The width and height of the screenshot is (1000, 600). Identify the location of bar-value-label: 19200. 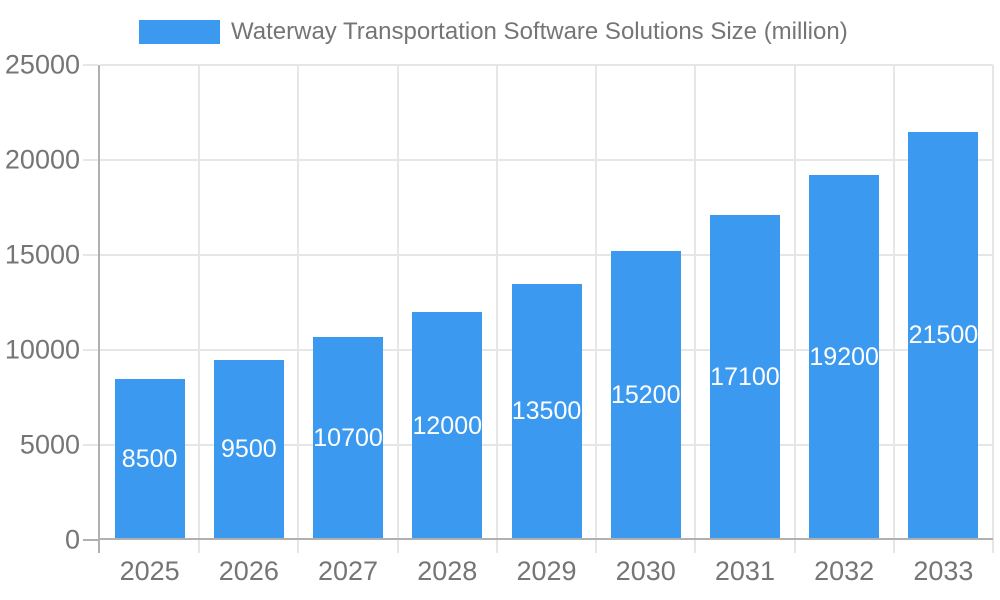
(844, 357).